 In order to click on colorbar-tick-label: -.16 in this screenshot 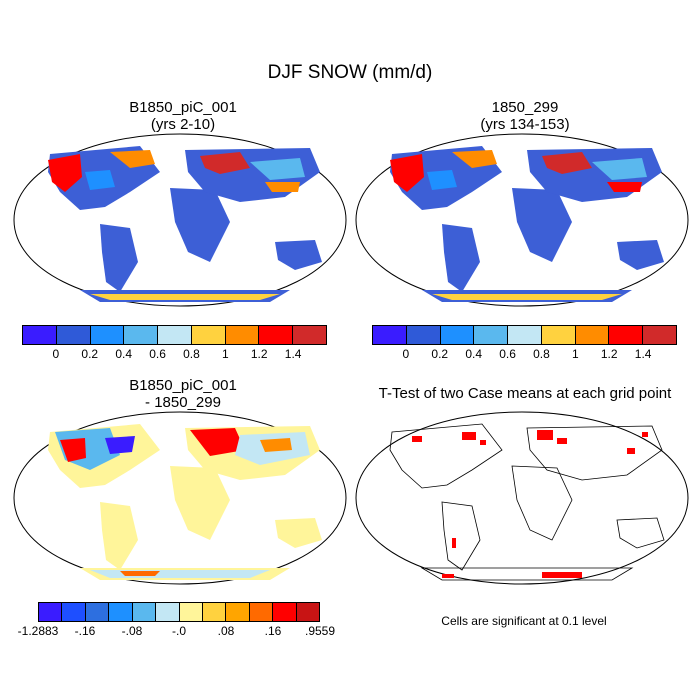, I will do `click(85, 631)`.